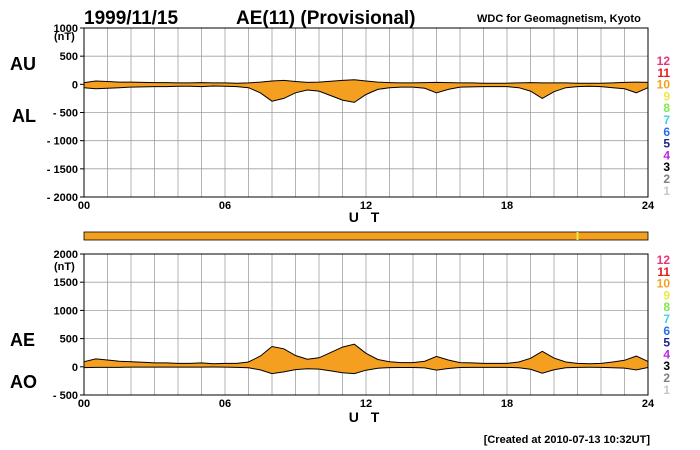 Image resolution: width=700 pixels, height=450 pixels. I want to click on p2-xtick-label: 00, so click(84, 404).